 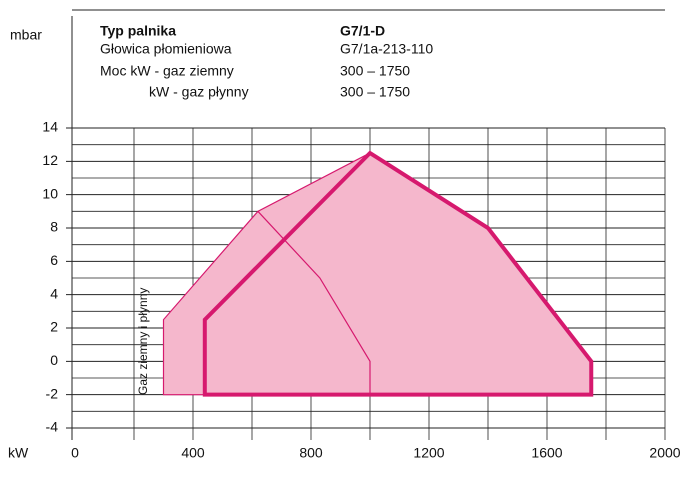 What do you see at coordinates (428, 453) in the screenshot?
I see `x-tick-label: 1200` at bounding box center [428, 453].